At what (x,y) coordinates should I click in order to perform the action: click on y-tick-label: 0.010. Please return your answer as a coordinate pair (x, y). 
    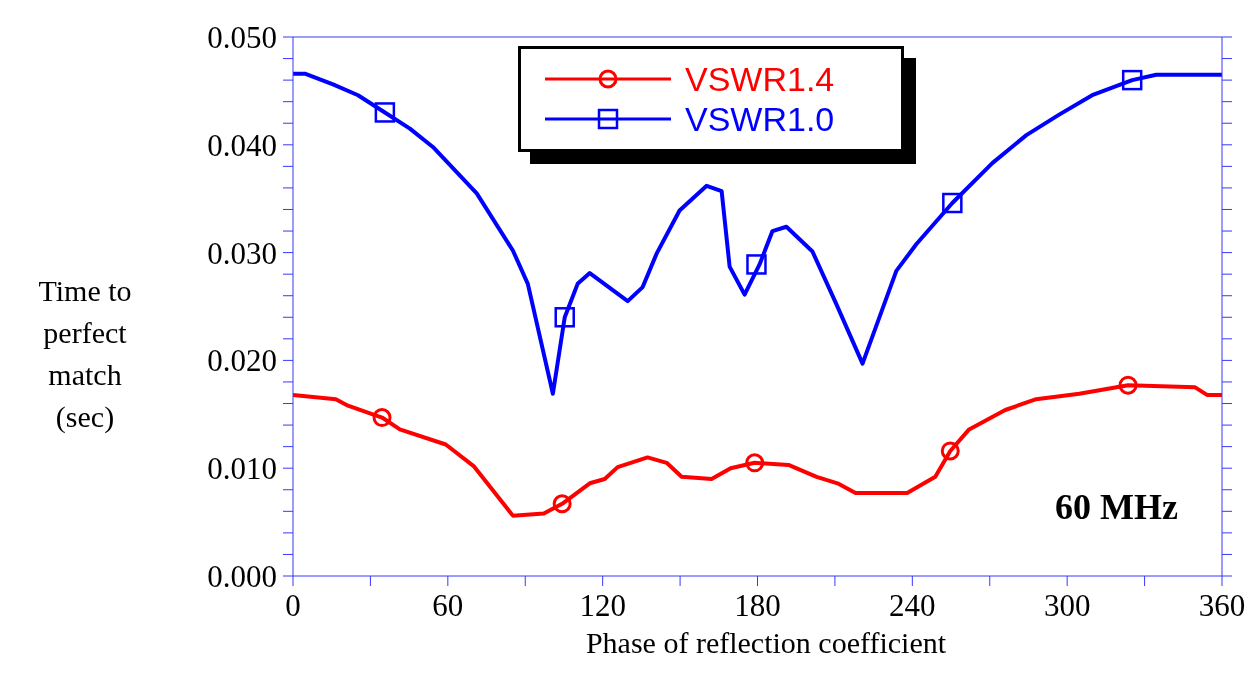
    Looking at the image, I should click on (242, 469).